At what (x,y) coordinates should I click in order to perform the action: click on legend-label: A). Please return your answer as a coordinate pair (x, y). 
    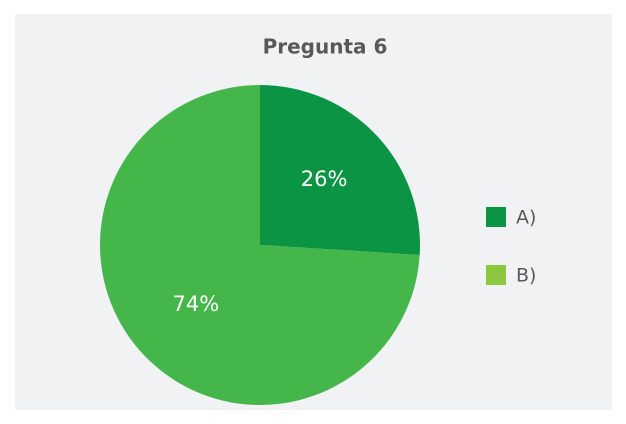
    Looking at the image, I should click on (526, 218).